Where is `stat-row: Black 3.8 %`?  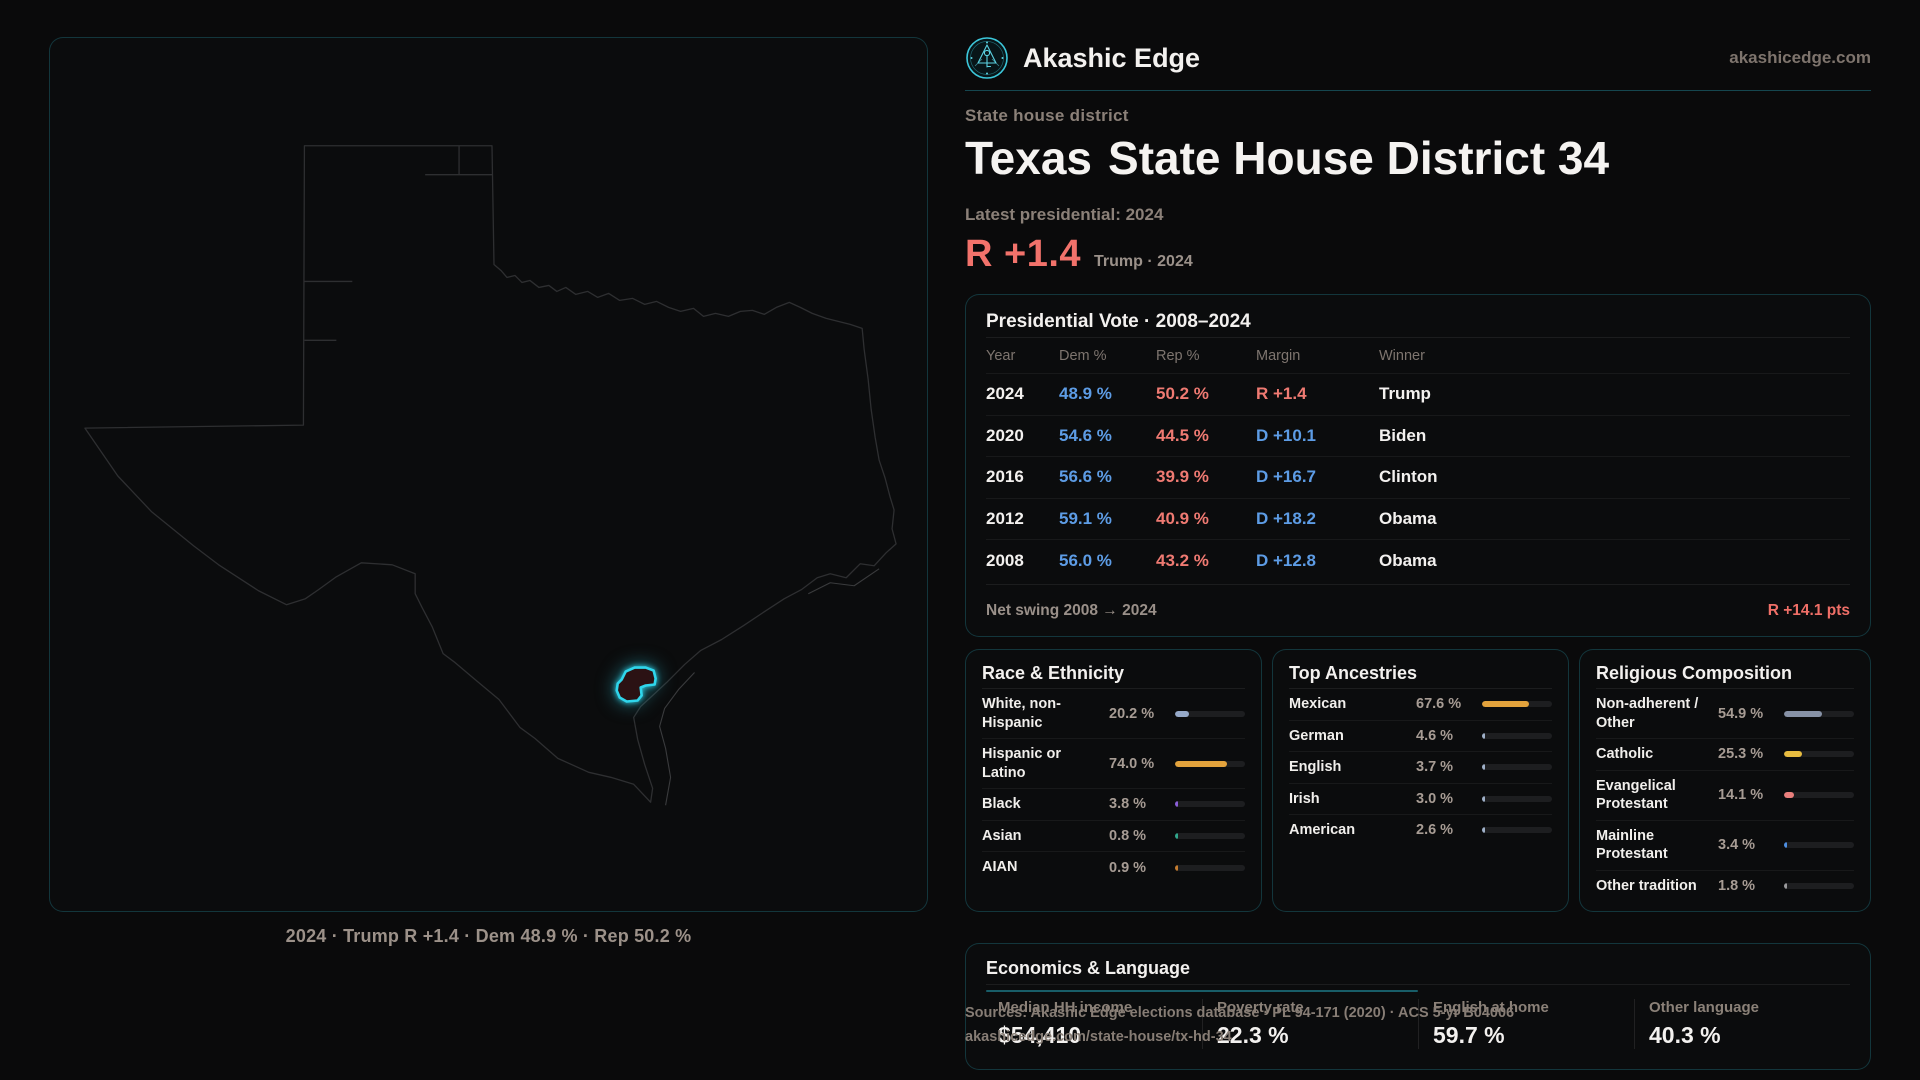 stat-row: Black 3.8 % is located at coordinates (1113, 805).